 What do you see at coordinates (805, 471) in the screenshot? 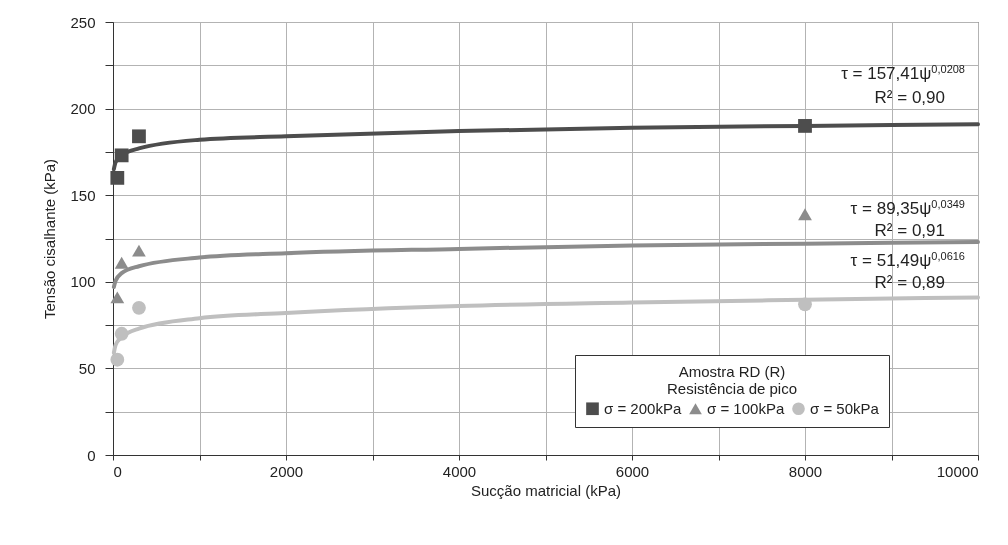
I see `x-tick-label: 8000` at bounding box center [805, 471].